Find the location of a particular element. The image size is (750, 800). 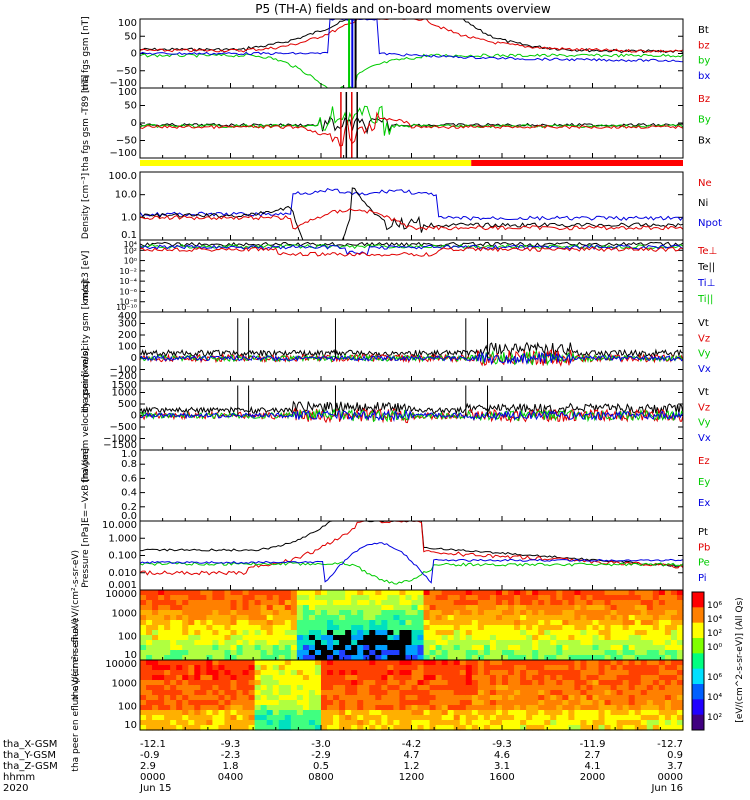

panel-ylabel: tha peir en eflux eV/(cm²-s-sr-eV) is located at coordinates (76, 625).